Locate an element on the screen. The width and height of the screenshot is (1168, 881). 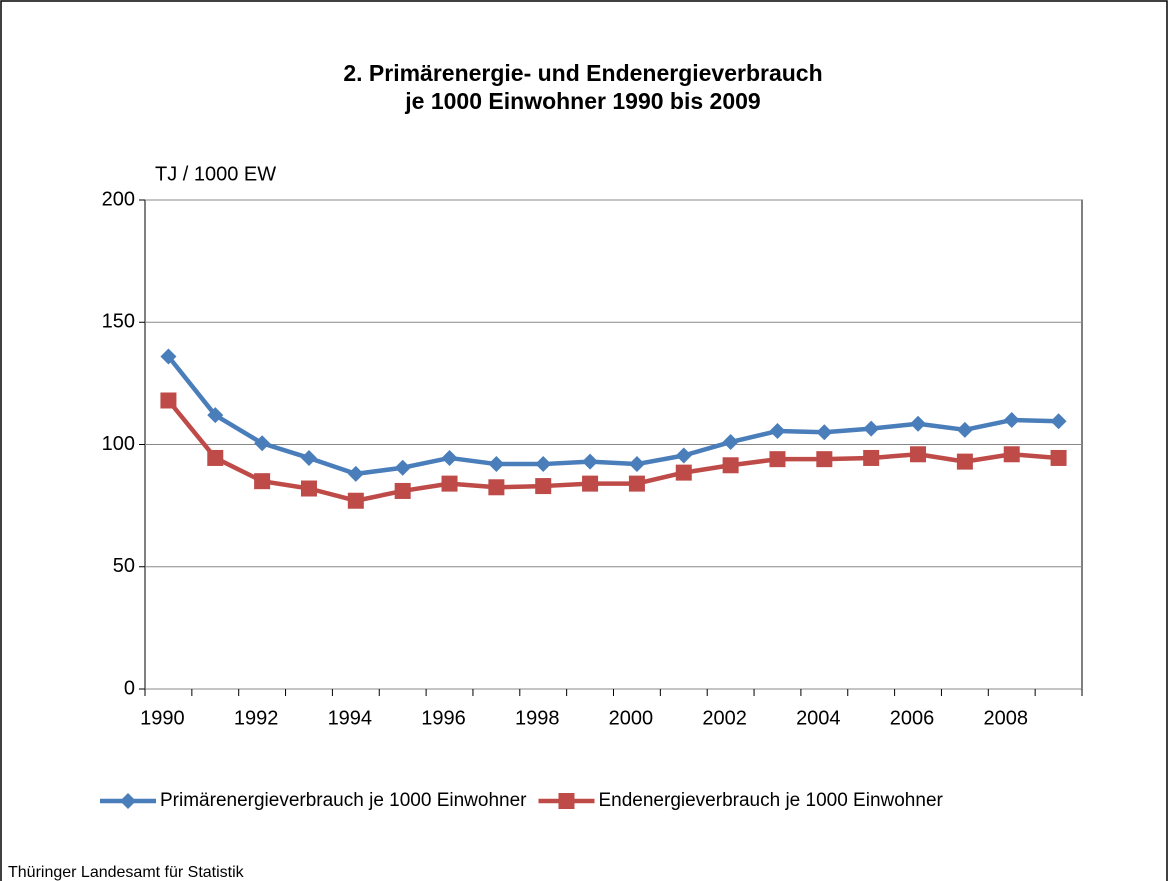
x-tick-label: 2002 is located at coordinates (724, 718).